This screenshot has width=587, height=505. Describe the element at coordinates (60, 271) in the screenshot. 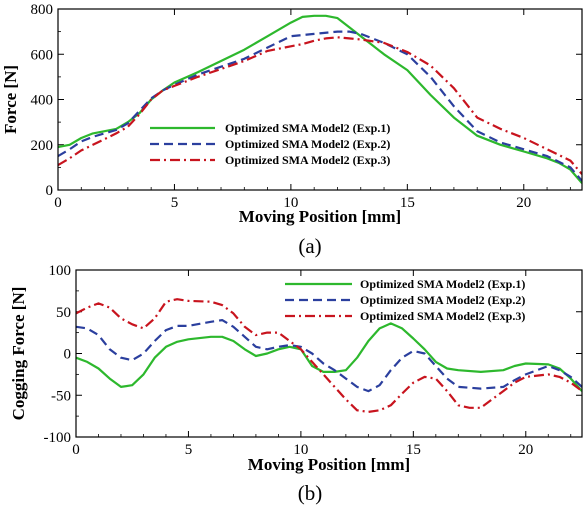

I see `y-tick-label: 100` at that location.